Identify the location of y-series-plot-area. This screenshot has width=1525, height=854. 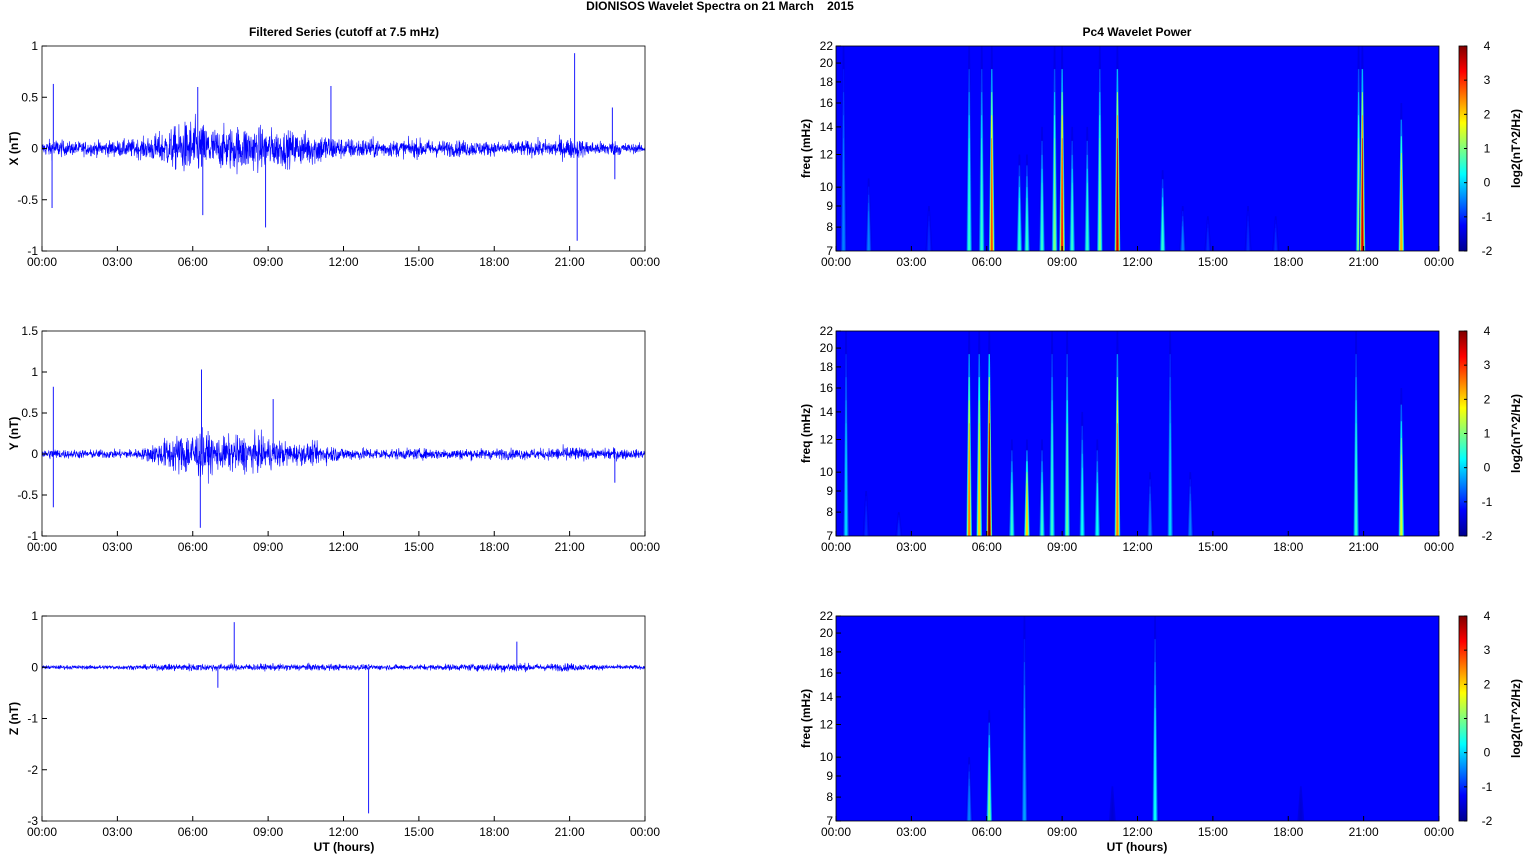
(343, 433).